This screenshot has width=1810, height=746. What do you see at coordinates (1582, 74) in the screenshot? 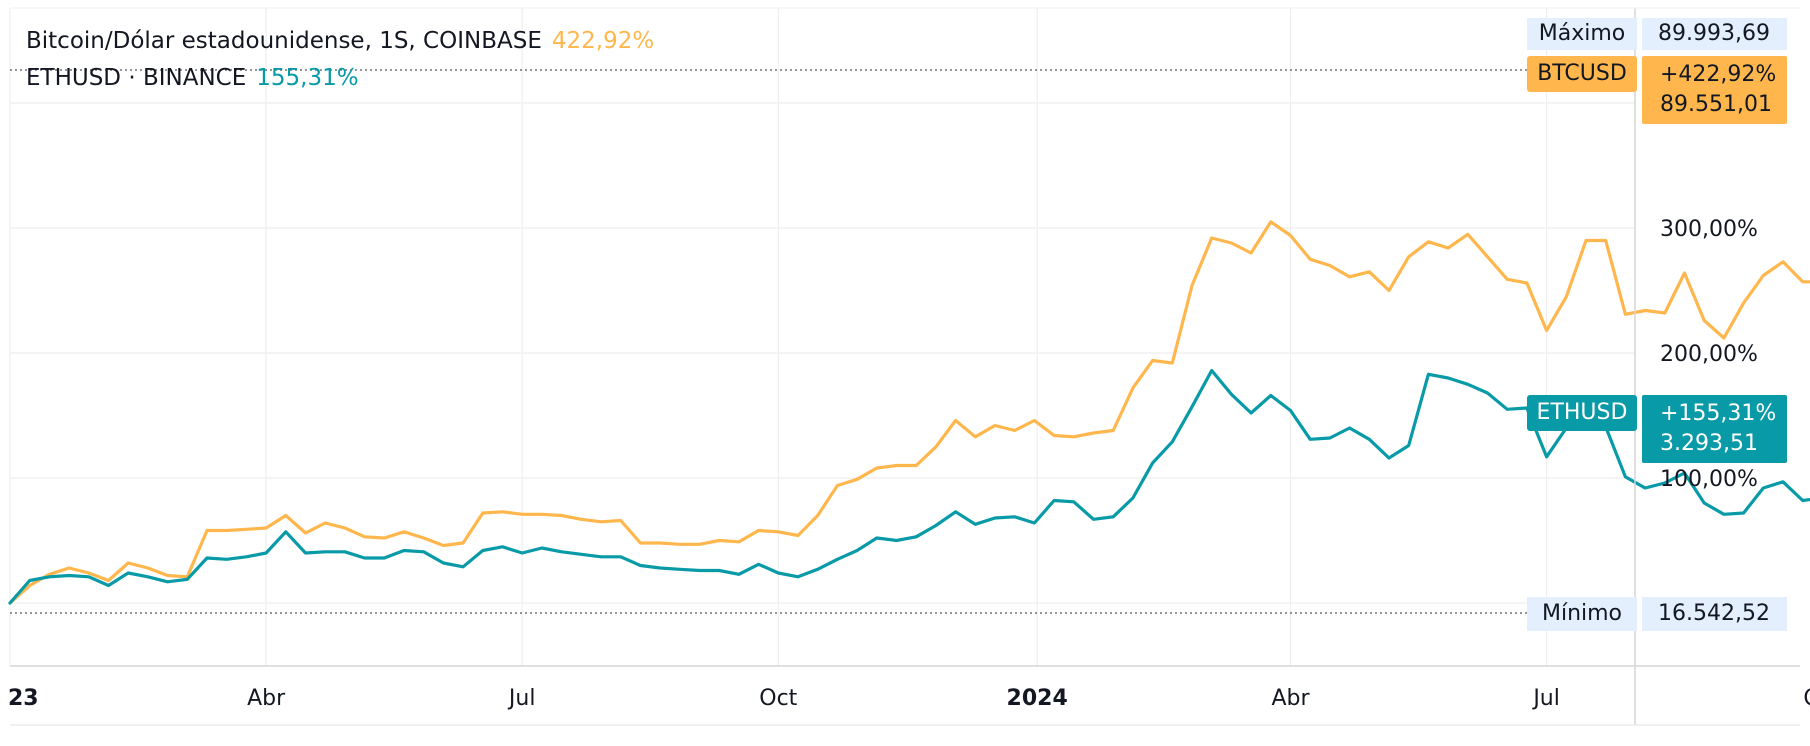
I see `btc-symbol-badge: BTCUSD` at bounding box center [1582, 74].